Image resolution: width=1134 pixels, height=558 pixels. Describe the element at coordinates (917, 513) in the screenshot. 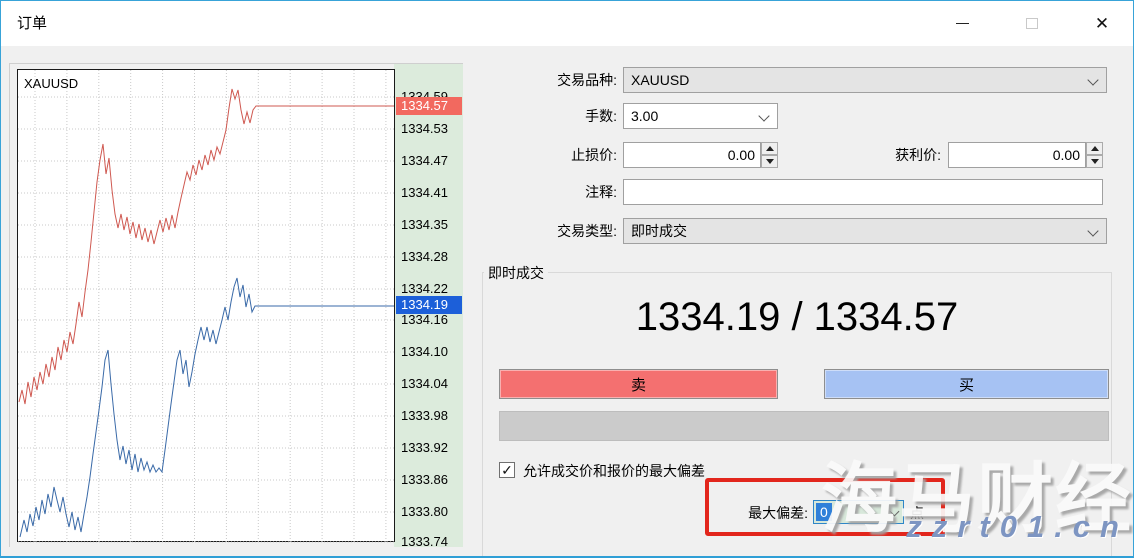

I see `points-unit-label: 点` at that location.